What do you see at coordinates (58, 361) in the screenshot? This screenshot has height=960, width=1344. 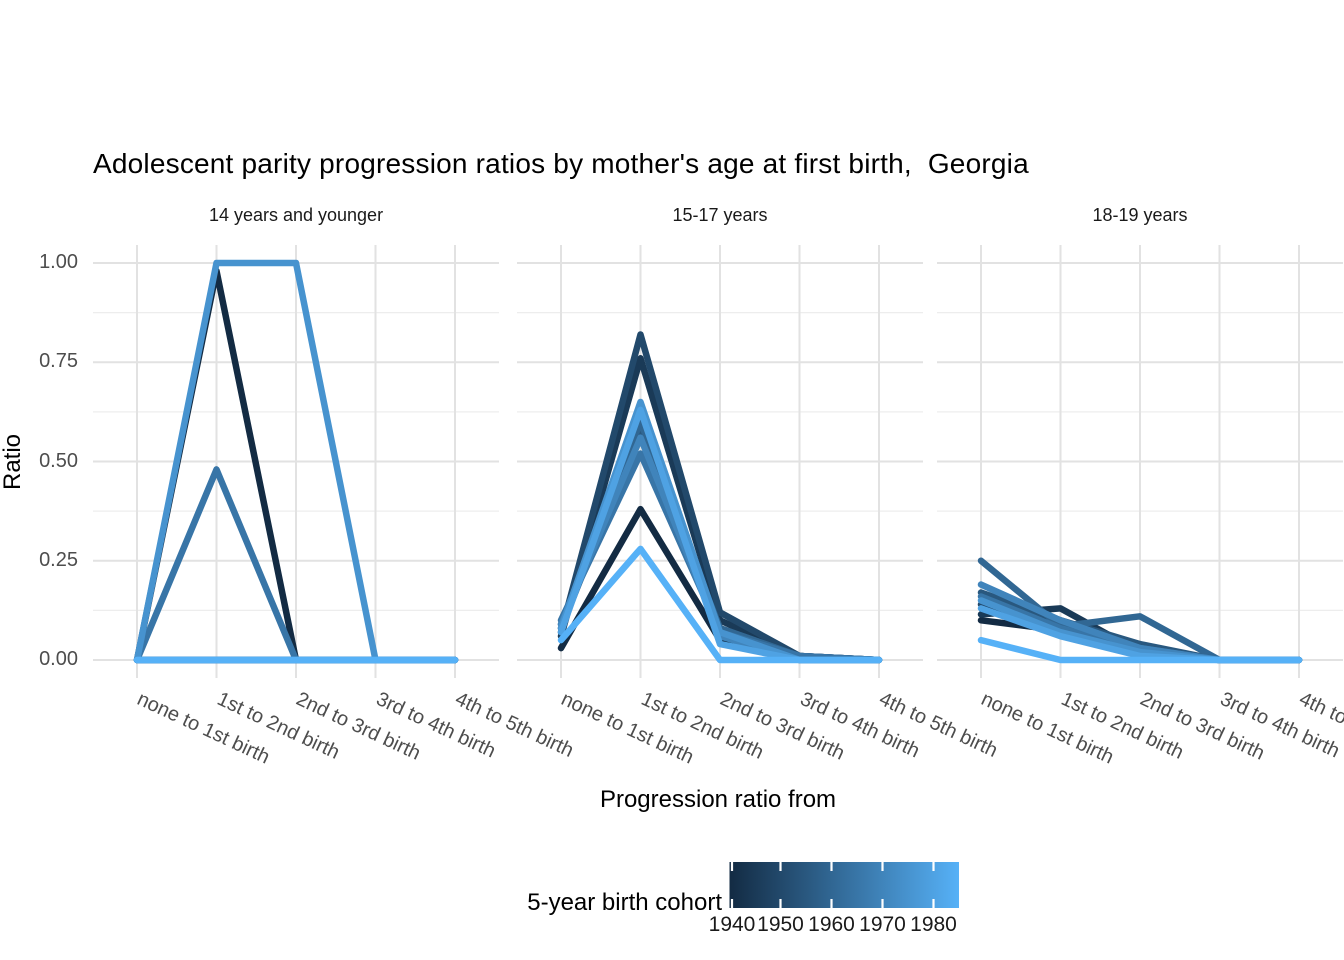 I see `y-tick-label: 0.75` at bounding box center [58, 361].